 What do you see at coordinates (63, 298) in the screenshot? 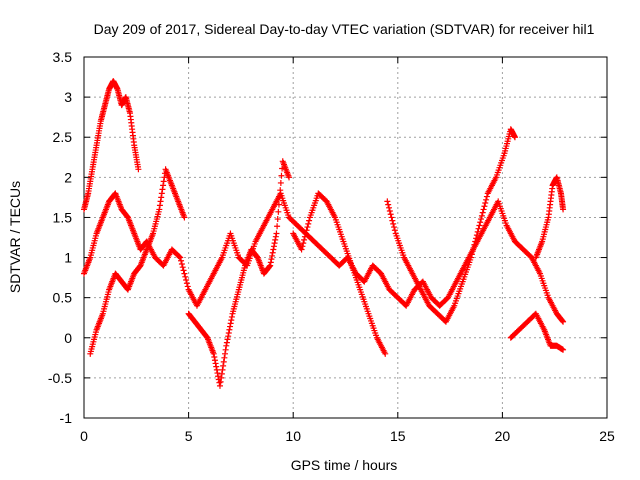
I see `y-tick-label: 0.5` at bounding box center [63, 298].